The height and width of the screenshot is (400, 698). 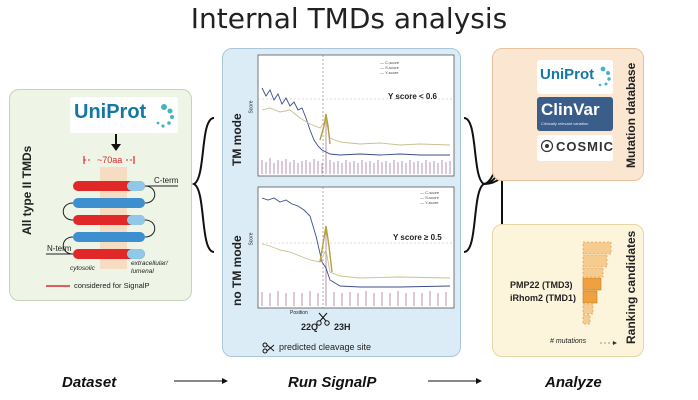 What do you see at coordinates (82, 268) in the screenshot?
I see `cytosolic-label: cytosolic` at bounding box center [82, 268].